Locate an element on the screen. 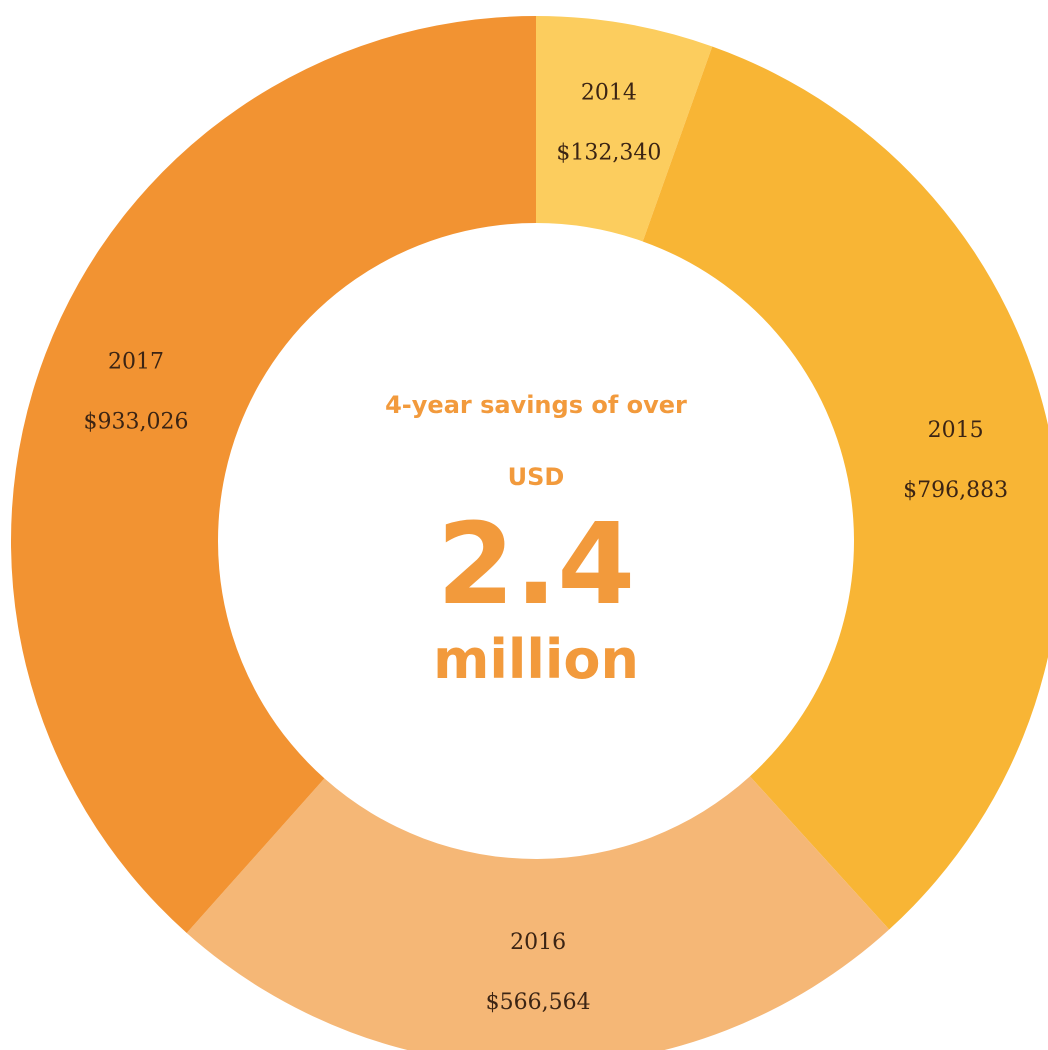 The height and width of the screenshot is (1050, 1048). slice-value-label-2015: $796,883 is located at coordinates (955, 490).